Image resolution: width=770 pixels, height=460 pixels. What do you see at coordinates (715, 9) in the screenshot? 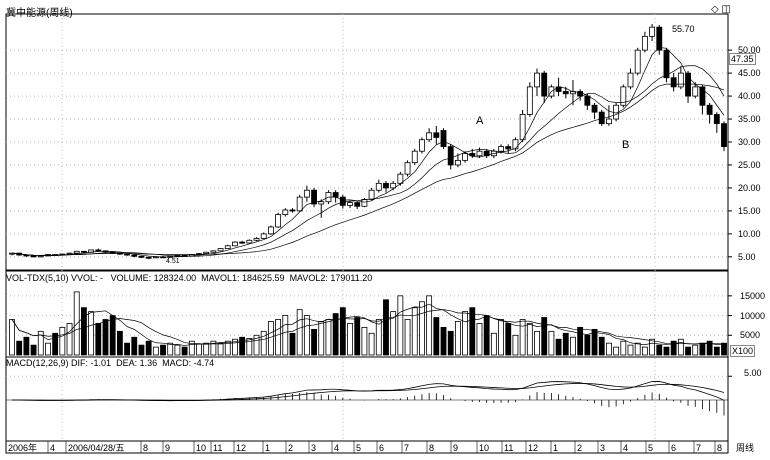
I see `diamond-icon: ◇` at bounding box center [715, 9].